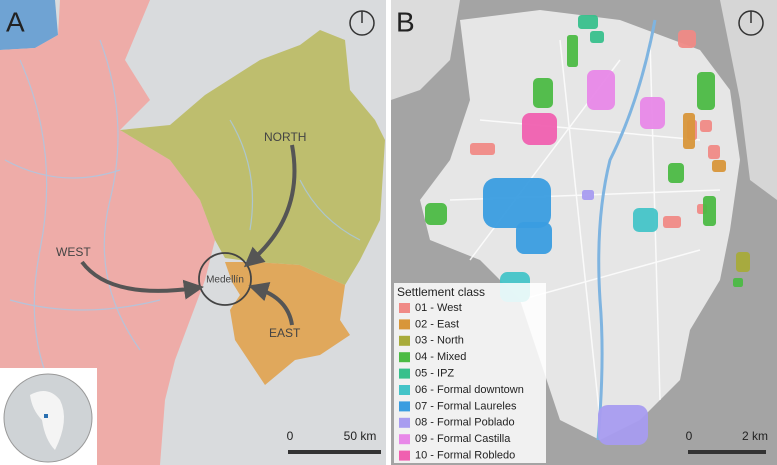 The height and width of the screenshot is (465, 777). I want to click on legend-label: 08 - Formal Poblado, so click(465, 423).